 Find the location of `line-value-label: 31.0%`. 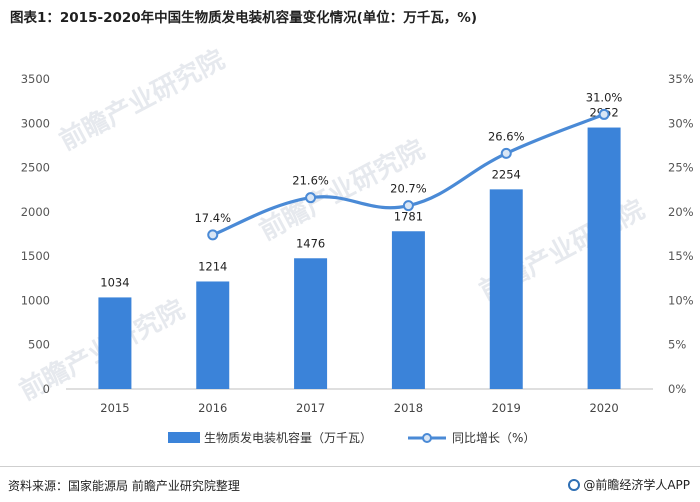

line-value-label: 31.0% is located at coordinates (604, 97).